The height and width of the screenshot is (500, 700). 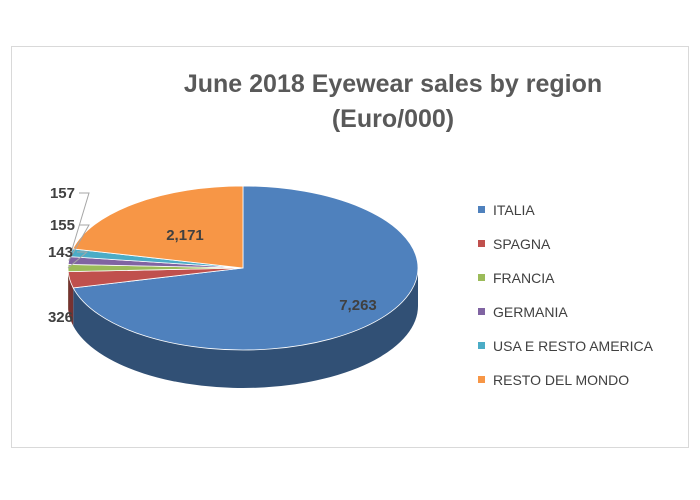 What do you see at coordinates (80, 222) in the screenshot?
I see `leader-usa-e-resto-america` at bounding box center [80, 222].